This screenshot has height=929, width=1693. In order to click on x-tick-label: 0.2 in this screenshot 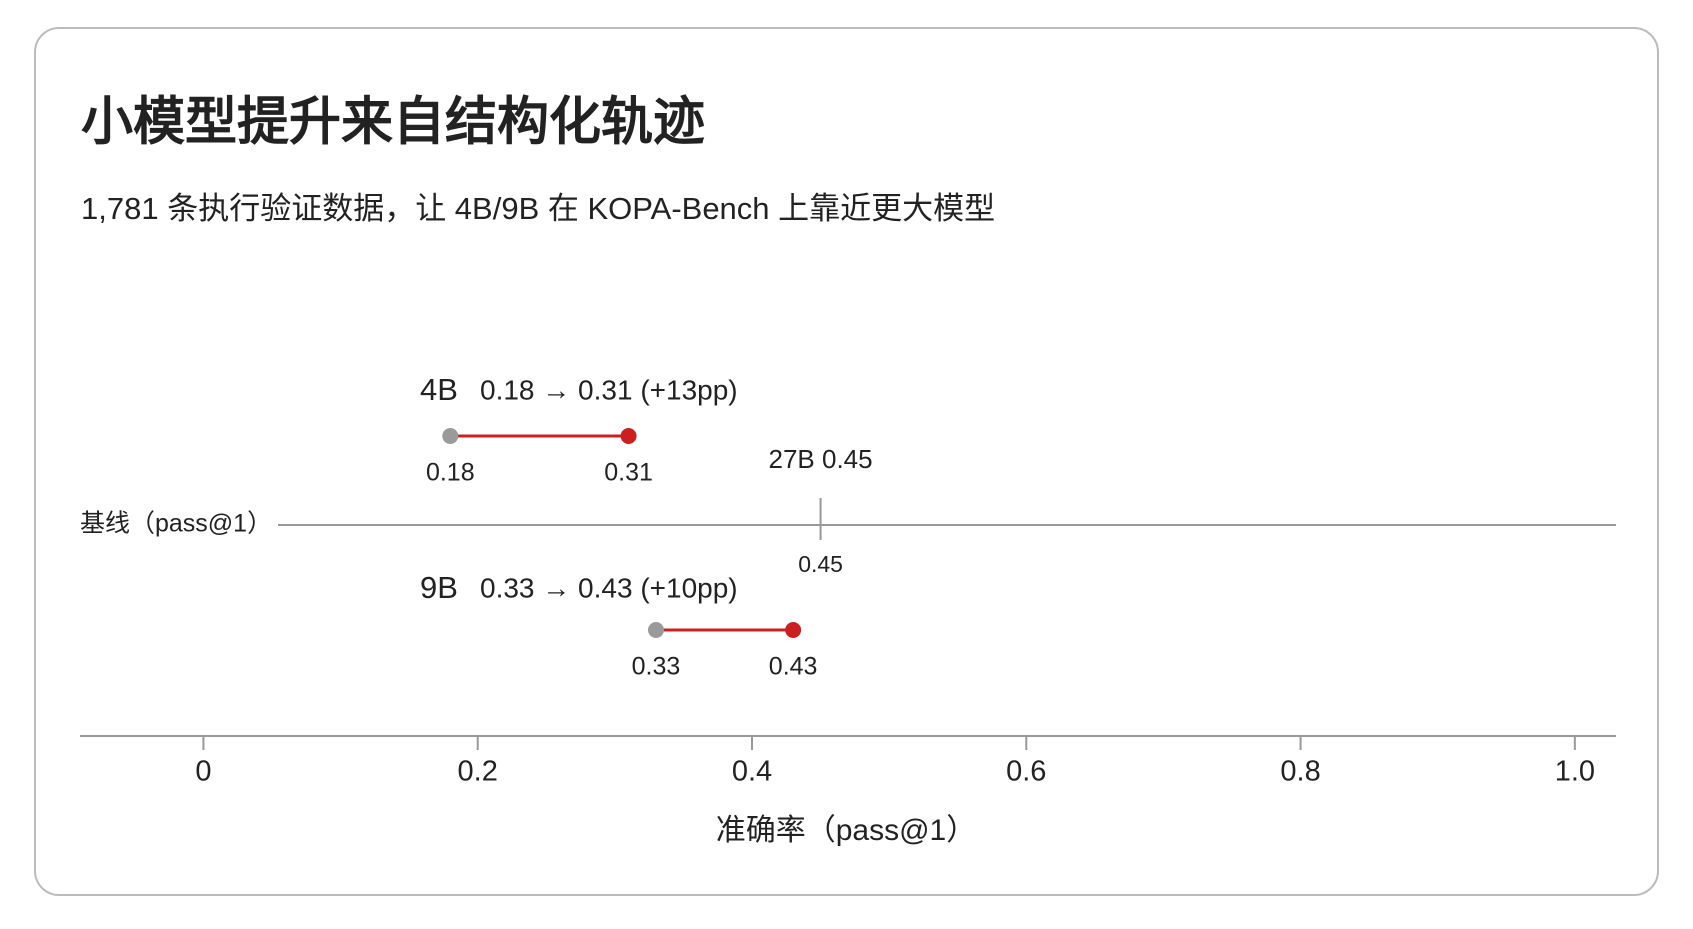, I will do `click(478, 772)`.